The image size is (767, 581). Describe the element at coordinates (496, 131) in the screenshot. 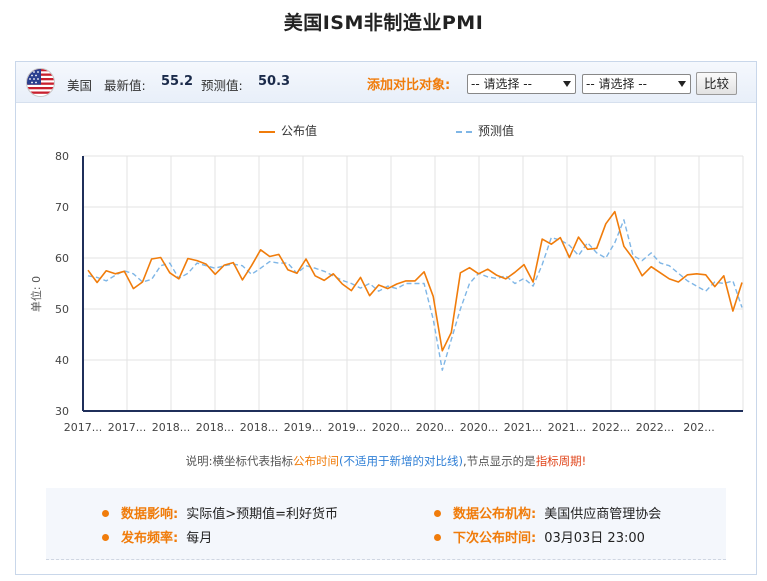

I see `legend-label-forecast: 预测值` at that location.